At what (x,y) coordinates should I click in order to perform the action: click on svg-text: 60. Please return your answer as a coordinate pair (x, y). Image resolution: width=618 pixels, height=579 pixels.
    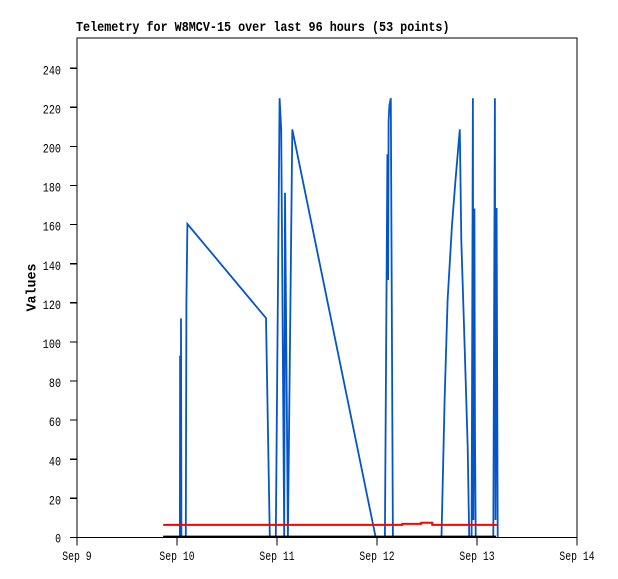
    Looking at the image, I should click on (55, 422).